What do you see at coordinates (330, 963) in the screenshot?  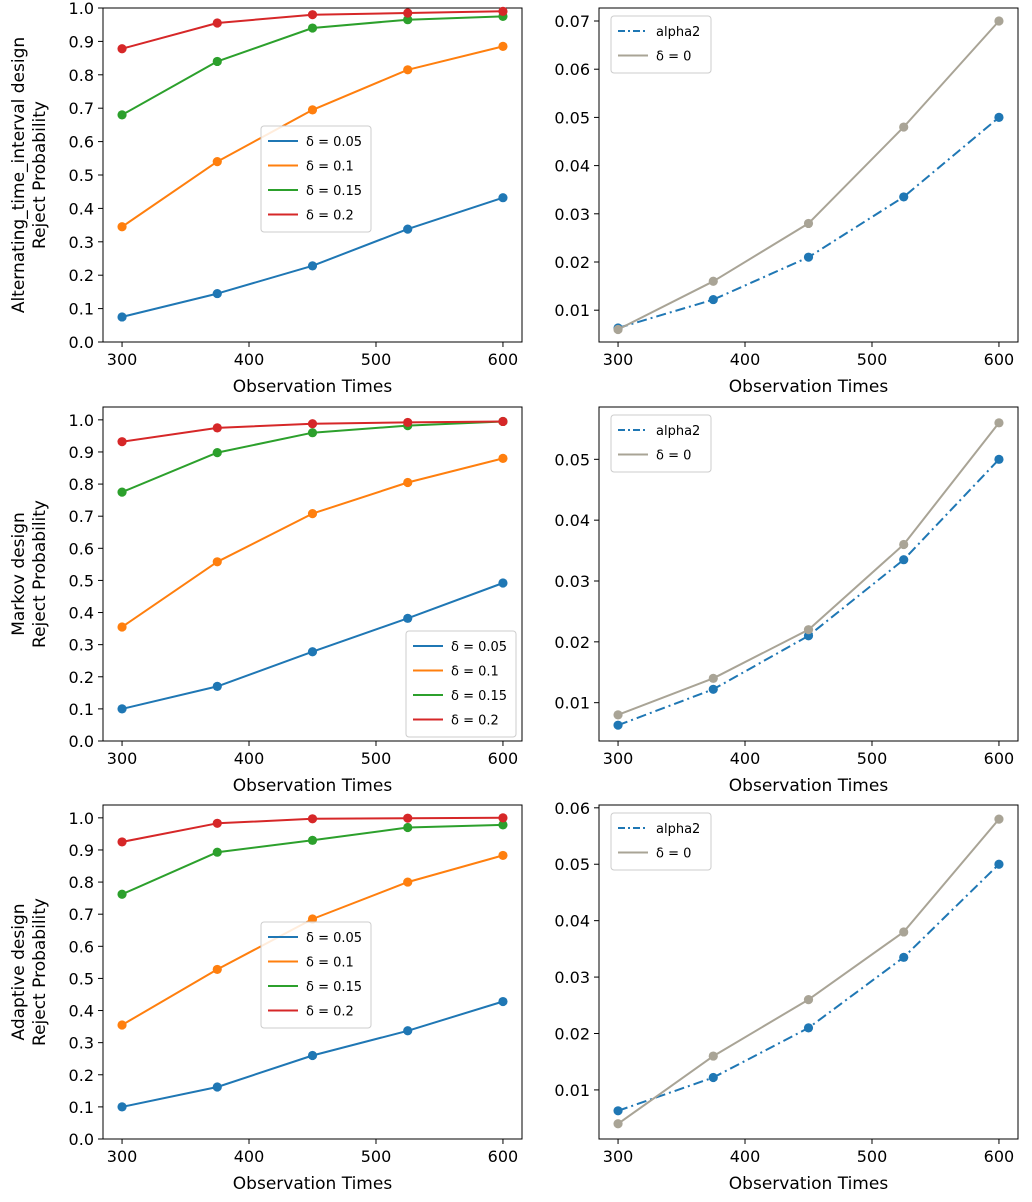 I see `legend-label: δ = 0.1` at bounding box center [330, 963].